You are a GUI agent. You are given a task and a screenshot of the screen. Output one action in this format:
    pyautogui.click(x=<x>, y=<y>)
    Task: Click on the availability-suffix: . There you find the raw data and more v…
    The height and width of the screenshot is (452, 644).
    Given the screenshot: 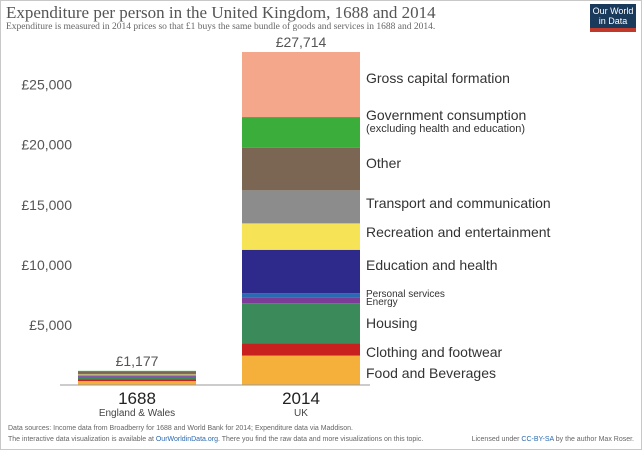 What is the action you would take?
    pyautogui.click(x=320, y=439)
    